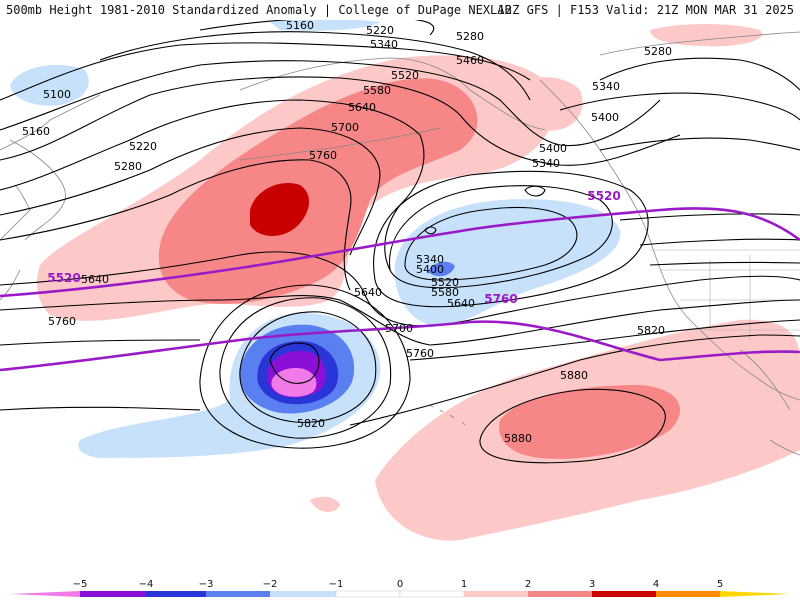 This screenshot has height=600, width=800. What do you see at coordinates (592, 584) in the screenshot?
I see `colorbar-tick-label: 3` at bounding box center [592, 584].